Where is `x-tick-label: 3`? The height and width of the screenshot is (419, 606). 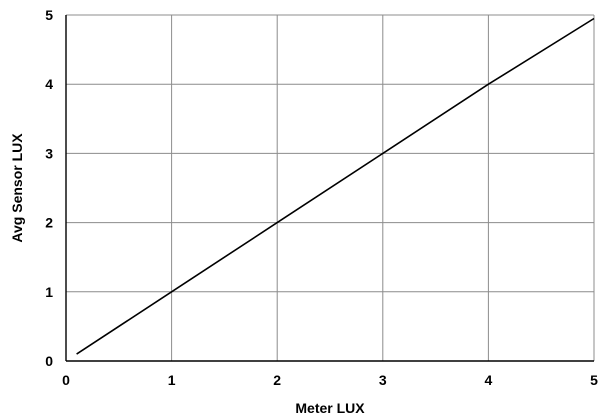
x-tick-label: 3 is located at coordinates (383, 380).